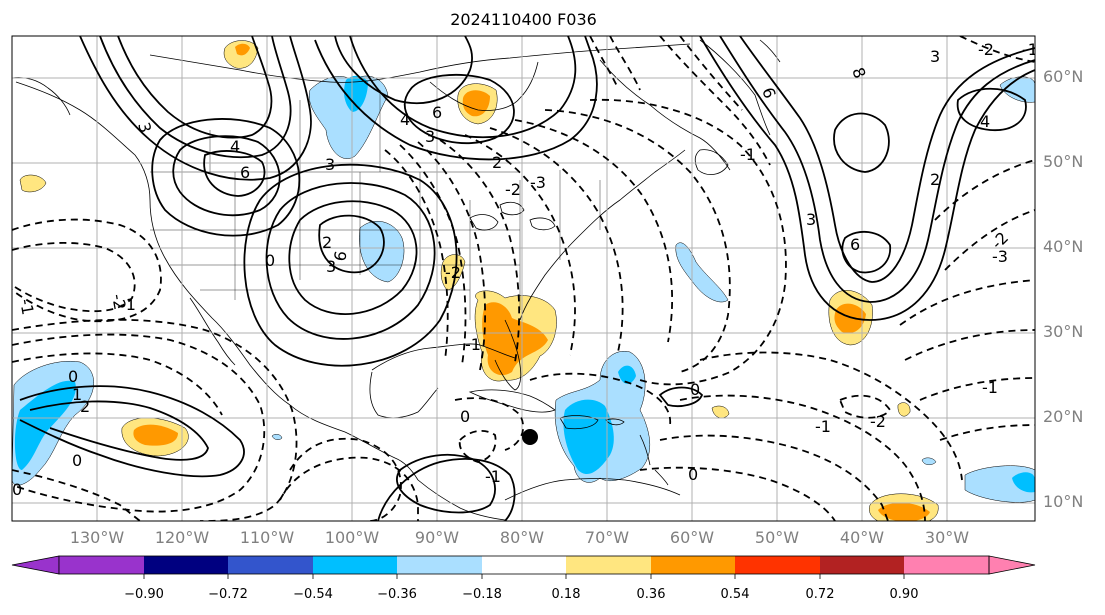  Describe the element at coordinates (404, 395) in the screenshot. I see `mexico-gulf-coastline` at that location.